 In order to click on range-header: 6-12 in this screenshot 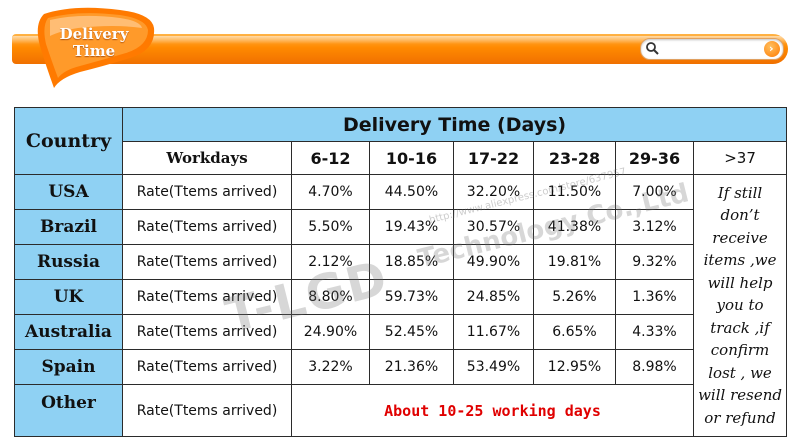, I will do `click(330, 158)`.